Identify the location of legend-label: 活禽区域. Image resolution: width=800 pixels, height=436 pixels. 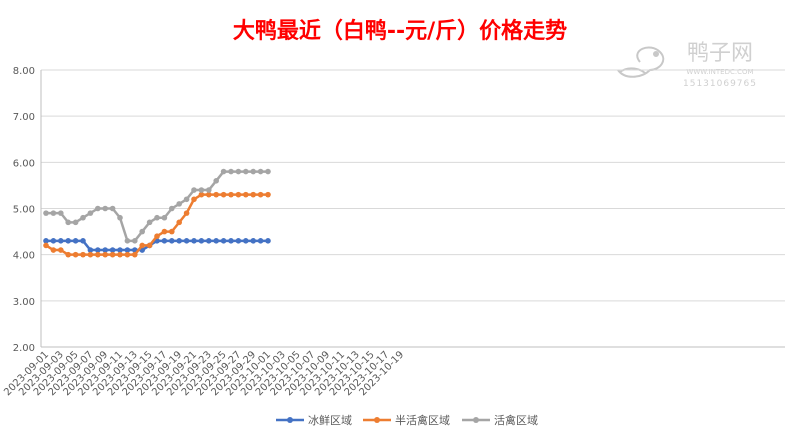
(516, 420).